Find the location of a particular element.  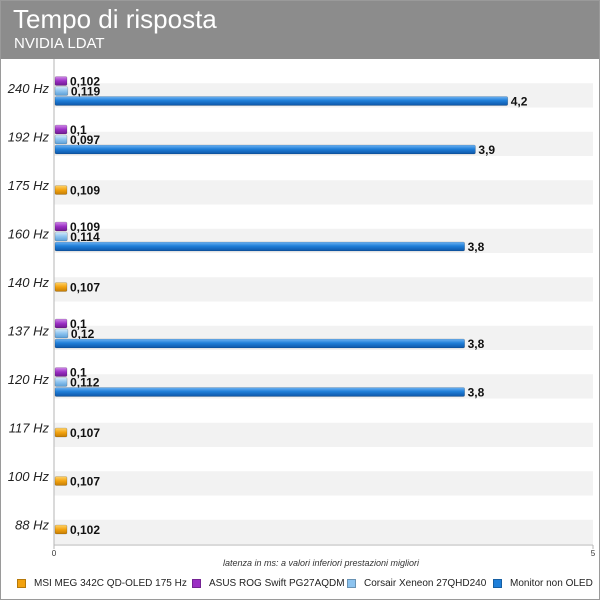

bar-corsair-240-hz is located at coordinates (61, 91).